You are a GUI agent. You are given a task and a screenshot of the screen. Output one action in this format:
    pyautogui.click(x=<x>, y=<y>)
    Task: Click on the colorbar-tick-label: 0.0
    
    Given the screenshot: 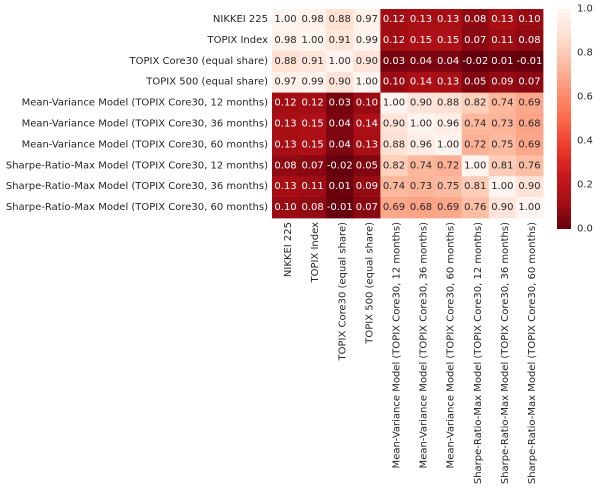 What is the action you would take?
    pyautogui.click(x=585, y=229)
    